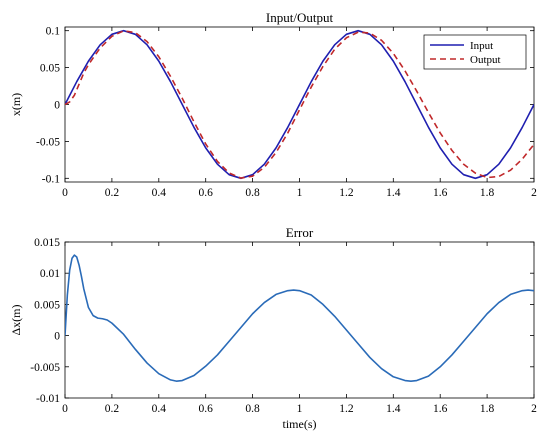 Image resolution: width=550 pixels, height=437 pixels. Describe the element at coordinates (300, 424) in the screenshot. I see `x-axis-label: time(s)` at that location.